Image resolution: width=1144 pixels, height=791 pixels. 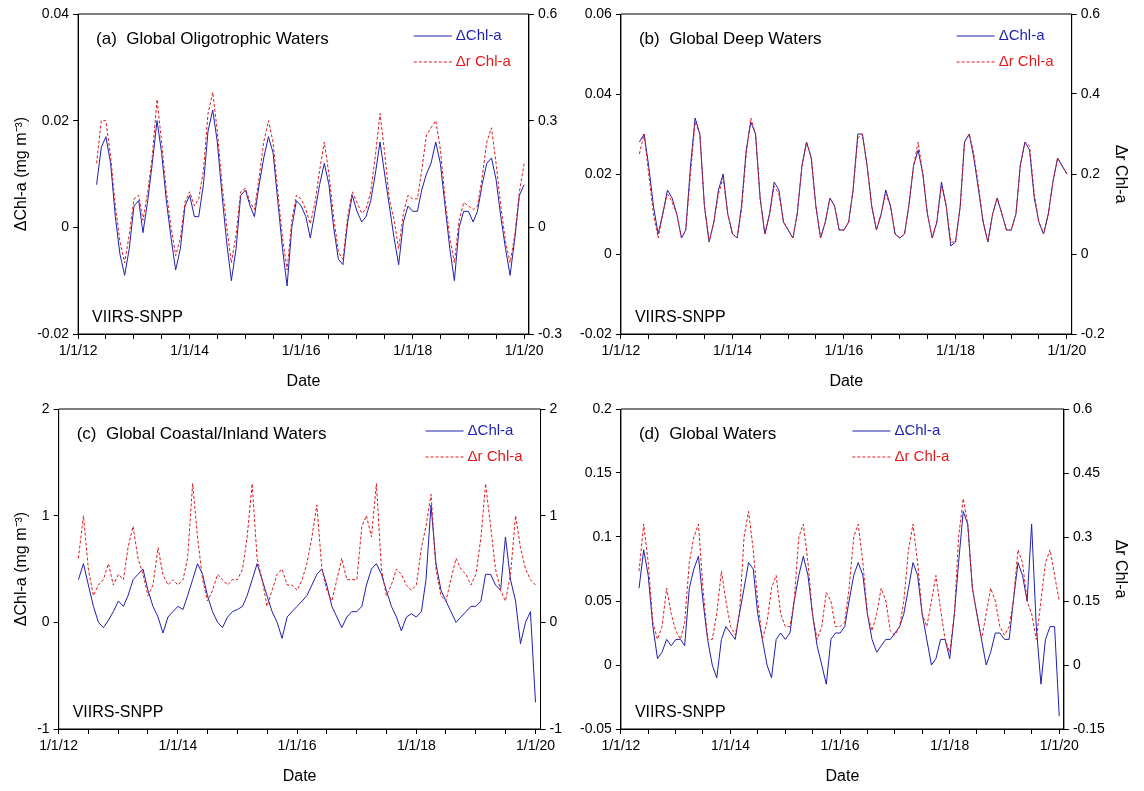 I want to click on y2-tick-label: 0.45, so click(x=1086, y=471).